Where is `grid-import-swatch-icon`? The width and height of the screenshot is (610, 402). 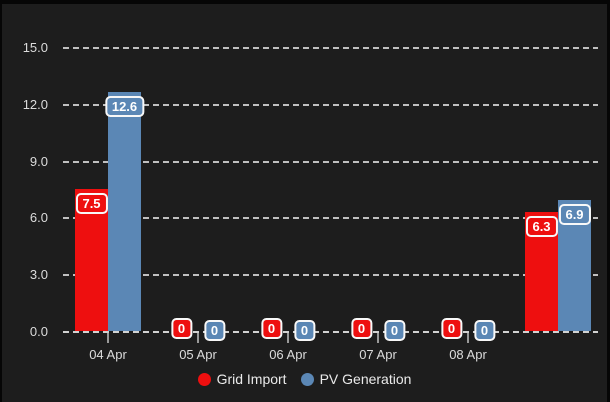
grid-import-swatch-icon is located at coordinates (204, 379).